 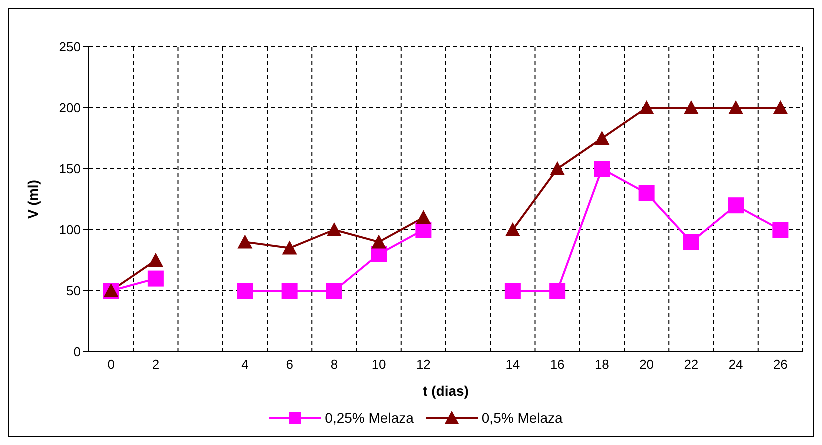 What do you see at coordinates (647, 364) in the screenshot?
I see `x-tick-label: 20` at bounding box center [647, 364].